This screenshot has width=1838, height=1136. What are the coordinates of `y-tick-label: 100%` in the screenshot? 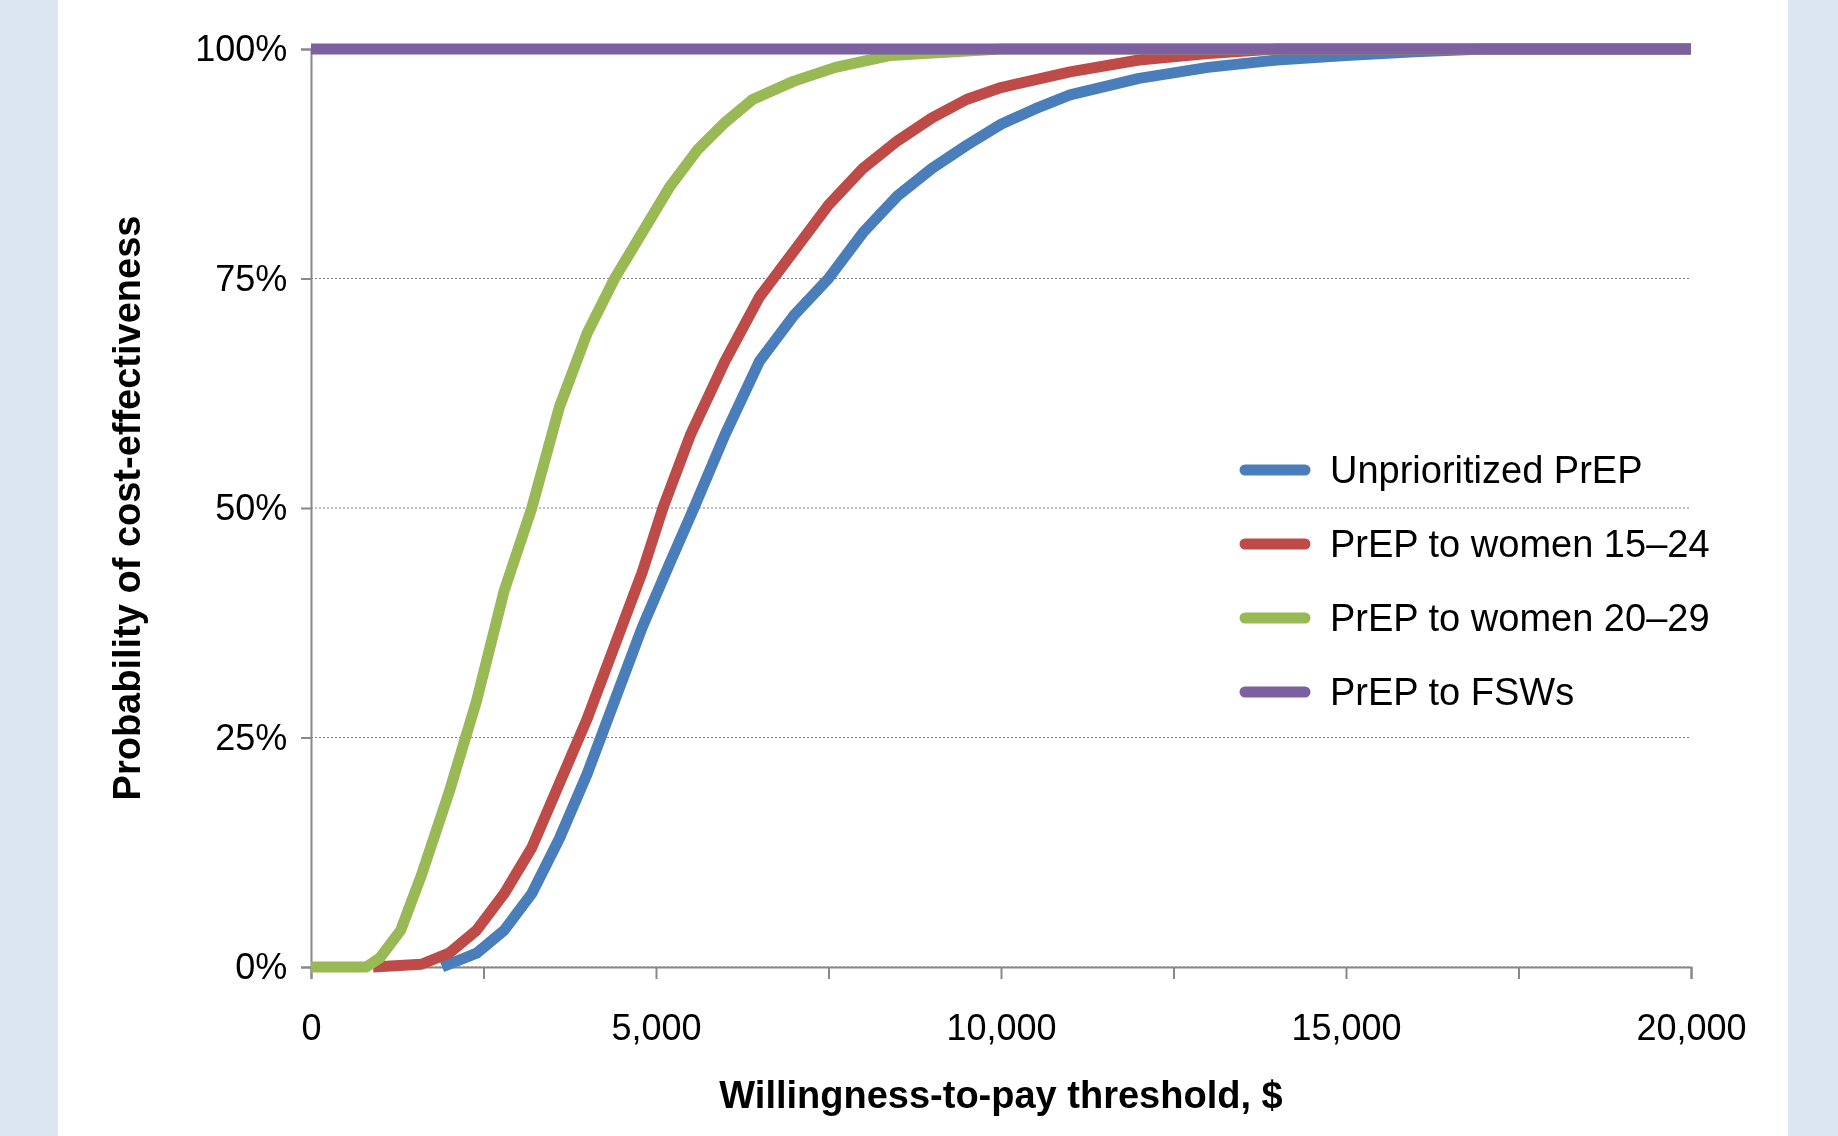 It's located at (241, 49).